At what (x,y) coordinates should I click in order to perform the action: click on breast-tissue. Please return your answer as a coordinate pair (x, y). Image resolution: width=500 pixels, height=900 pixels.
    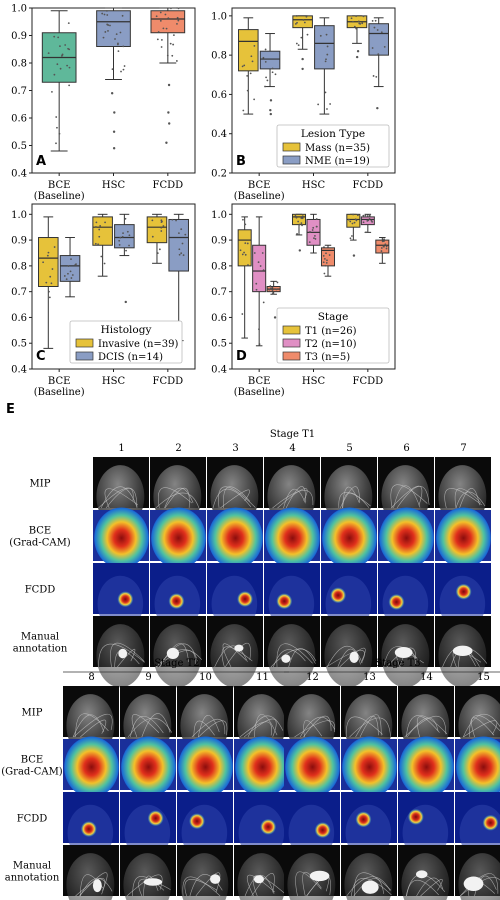
    Looking at the image, I should click on (291, 656).